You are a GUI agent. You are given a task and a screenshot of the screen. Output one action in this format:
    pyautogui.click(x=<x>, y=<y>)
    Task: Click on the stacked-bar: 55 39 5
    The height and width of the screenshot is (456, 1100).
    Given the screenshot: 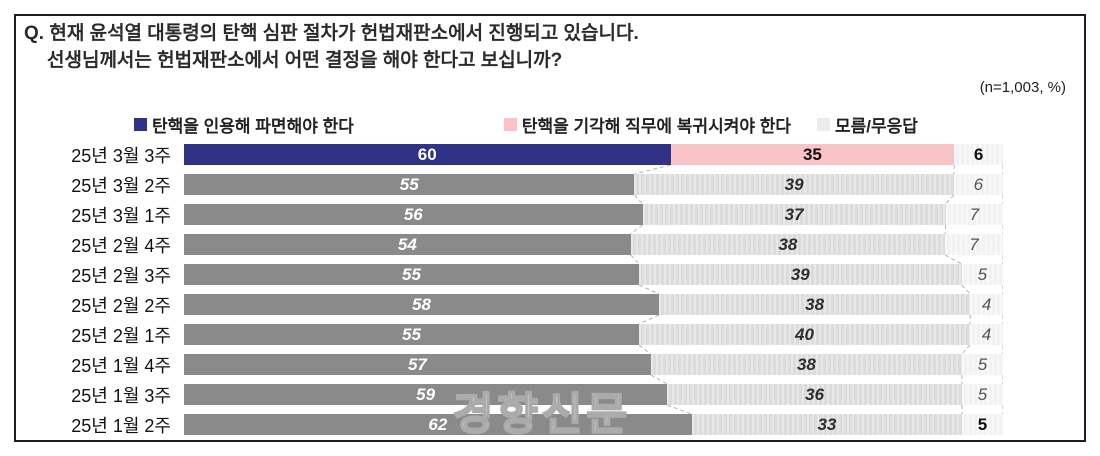 What is the action you would take?
    pyautogui.click(x=593, y=274)
    